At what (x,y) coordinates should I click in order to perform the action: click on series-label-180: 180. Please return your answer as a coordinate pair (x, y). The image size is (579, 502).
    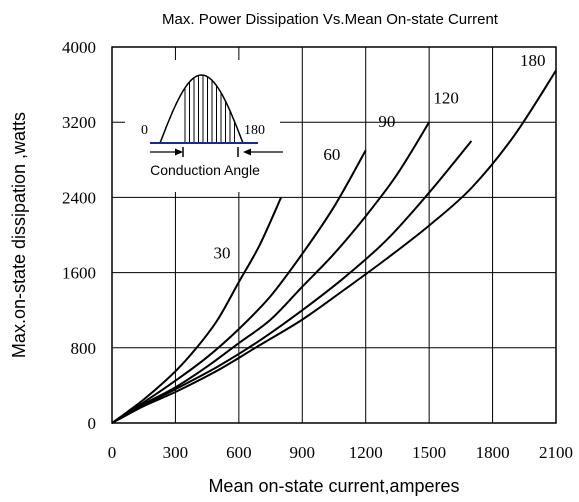
    Looking at the image, I should click on (533, 60).